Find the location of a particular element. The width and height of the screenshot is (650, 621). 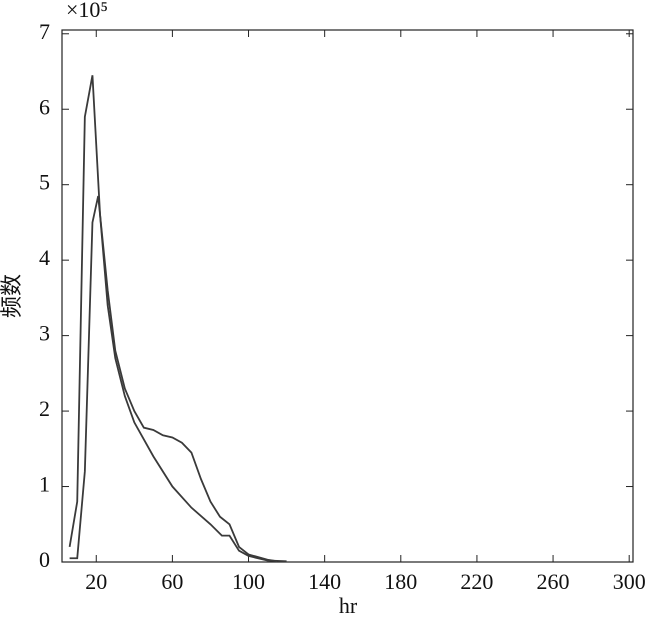

x-axis-label: hr is located at coordinates (348, 605).